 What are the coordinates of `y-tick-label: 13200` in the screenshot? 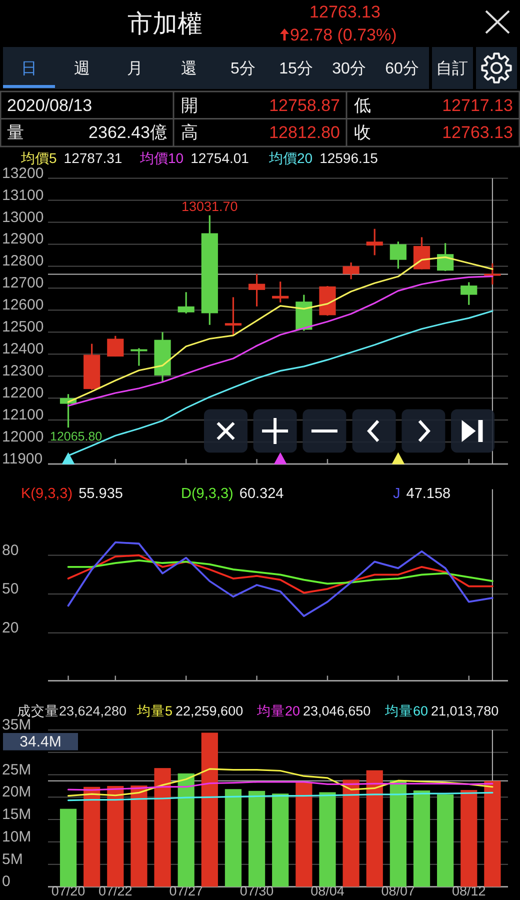 It's located at (23, 173).